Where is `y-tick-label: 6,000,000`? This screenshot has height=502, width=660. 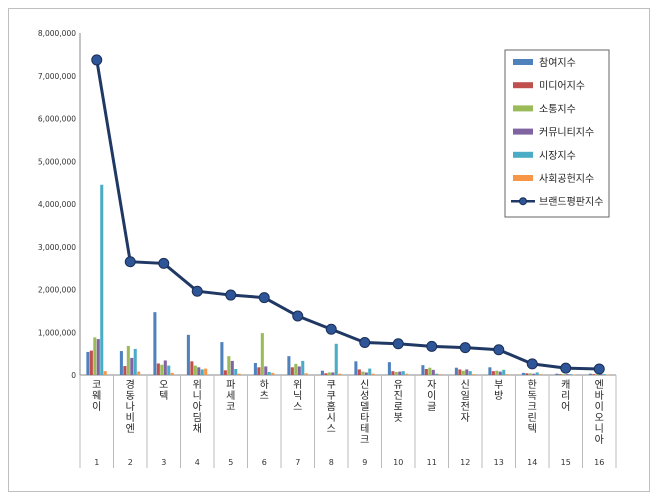
y-tick-label: 6,000,000 is located at coordinates (57, 119).